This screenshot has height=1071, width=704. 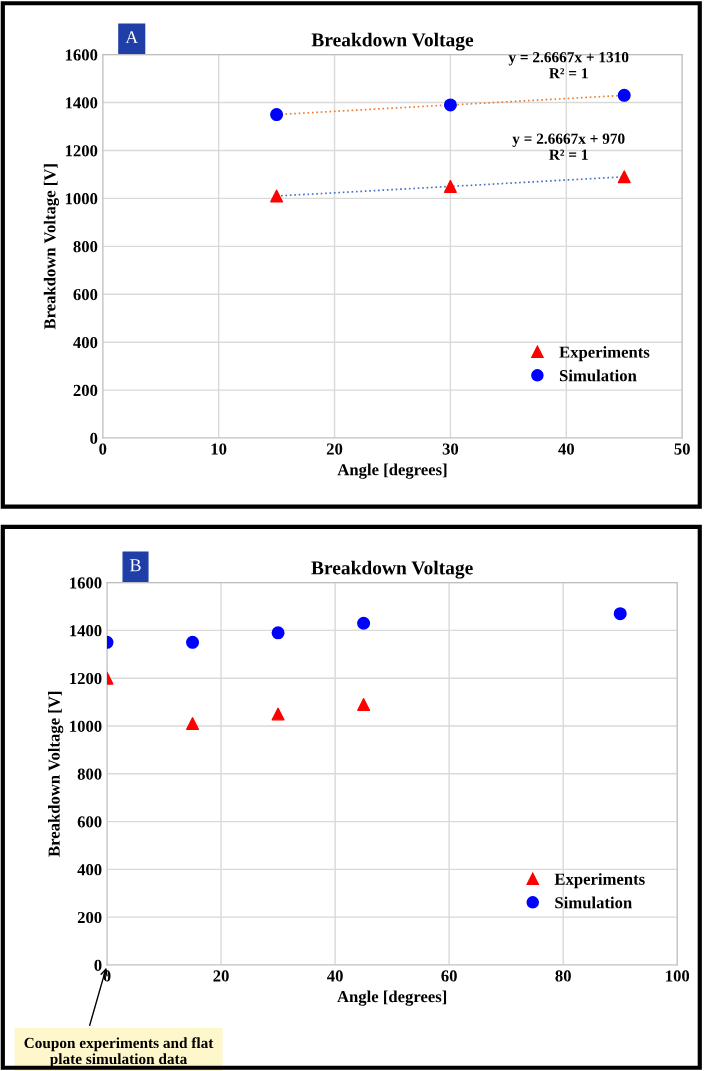 What do you see at coordinates (135, 565) in the screenshot?
I see `text: B` at bounding box center [135, 565].